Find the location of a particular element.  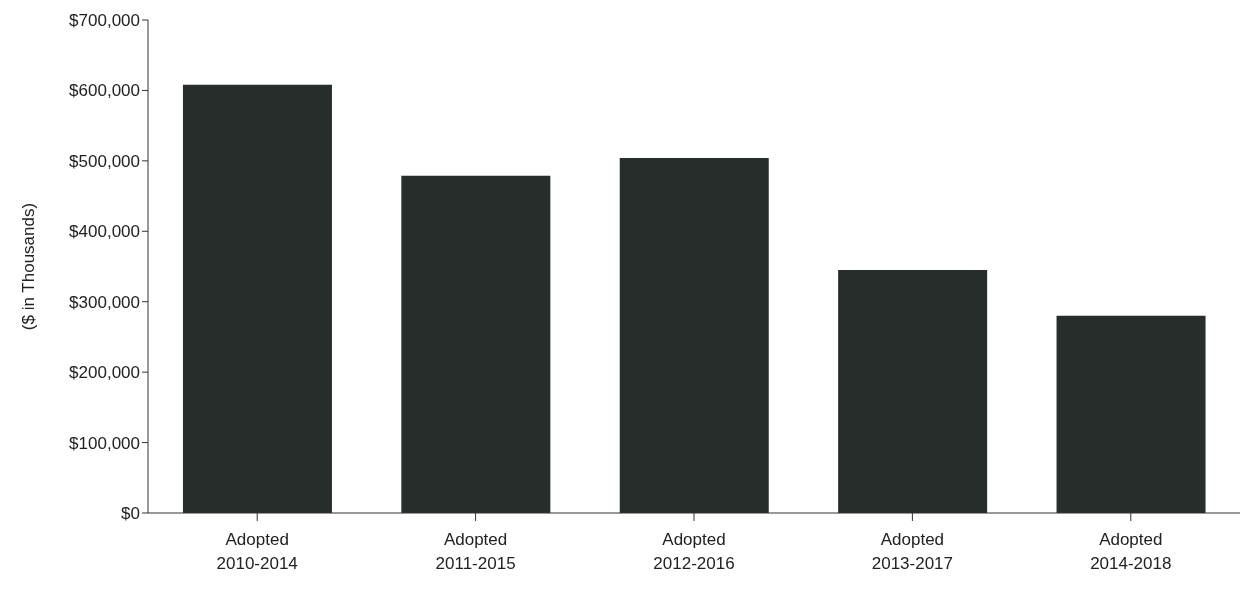

x-tick-label: Adopted 2011-2015 is located at coordinates (475, 551).